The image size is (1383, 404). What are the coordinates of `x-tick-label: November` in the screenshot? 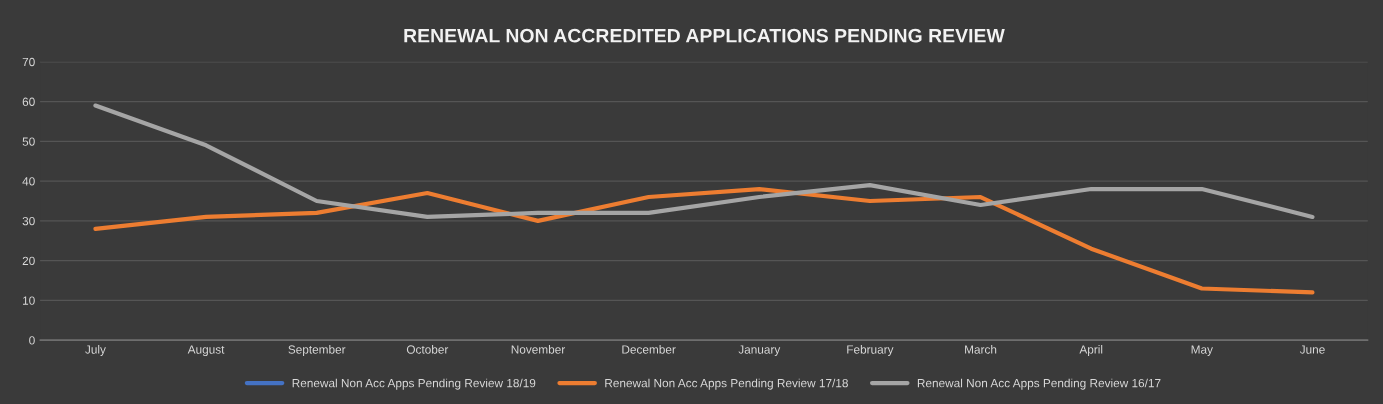 It's located at (538, 349).